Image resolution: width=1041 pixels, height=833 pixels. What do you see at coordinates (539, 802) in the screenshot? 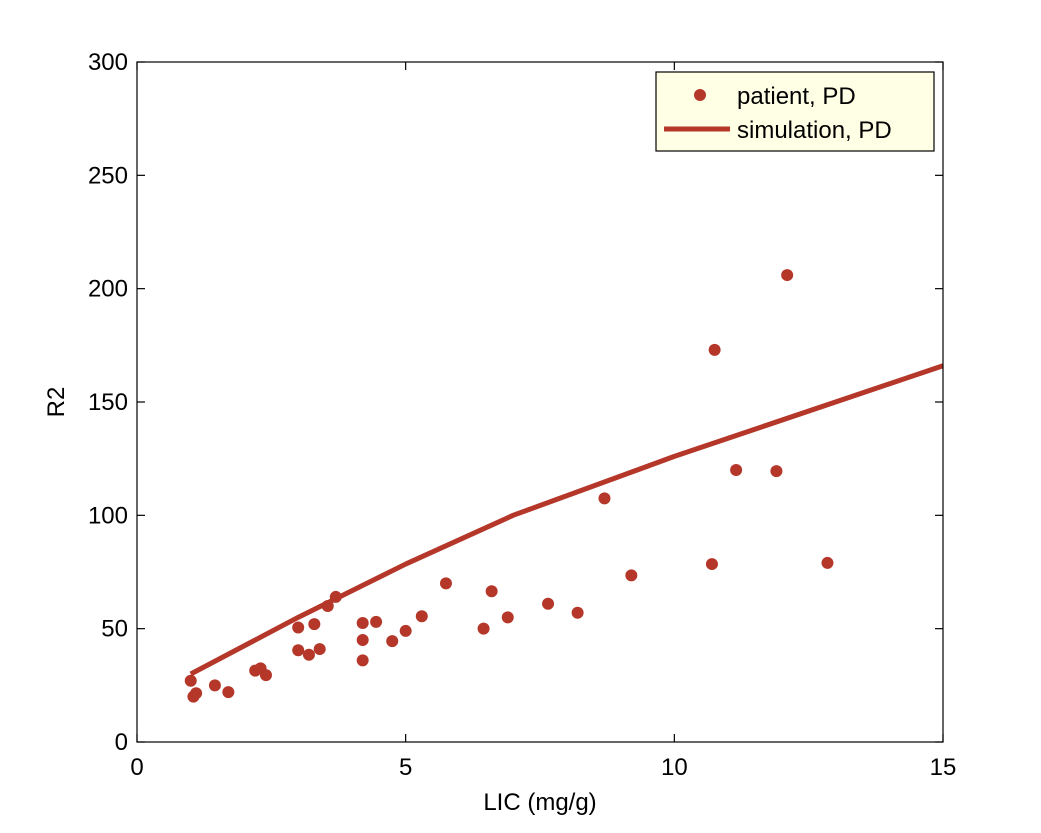
I see `x-axis-label: LIC (mg/g)` at bounding box center [539, 802].